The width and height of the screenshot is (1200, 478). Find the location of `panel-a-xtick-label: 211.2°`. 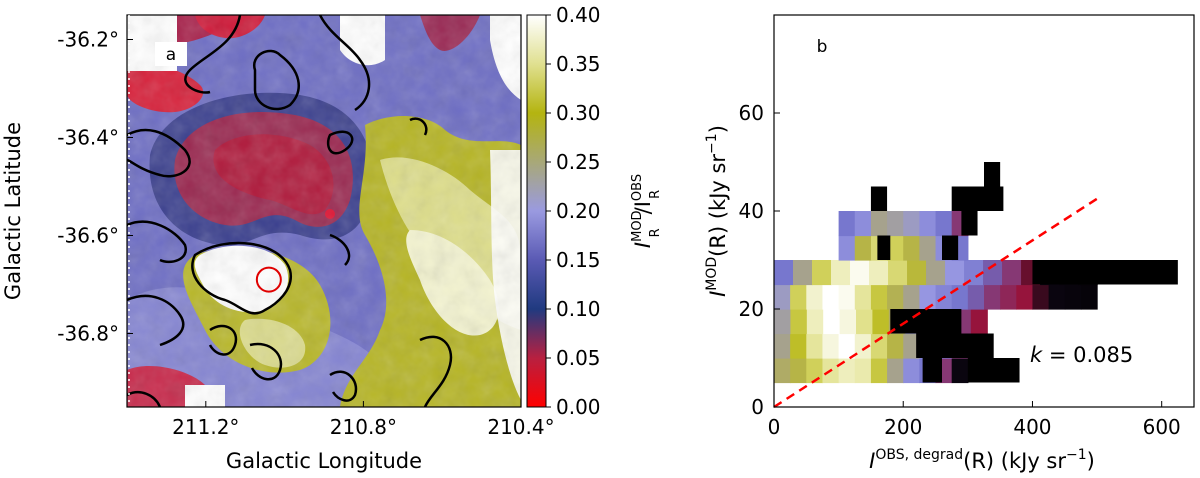

panel-a-xtick-label: 211.2° is located at coordinates (205, 427).